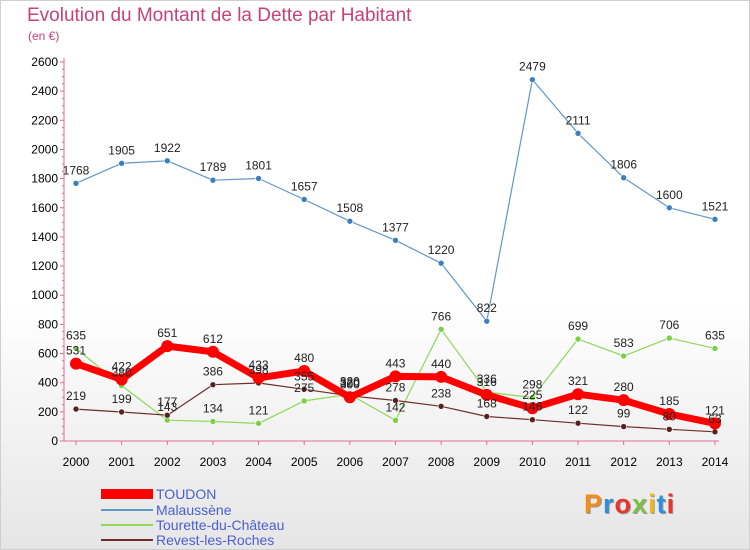 Image resolution: width=750 pixels, height=550 pixels. I want to click on data-label-tourette-du-ch-teau: 635, so click(715, 335).